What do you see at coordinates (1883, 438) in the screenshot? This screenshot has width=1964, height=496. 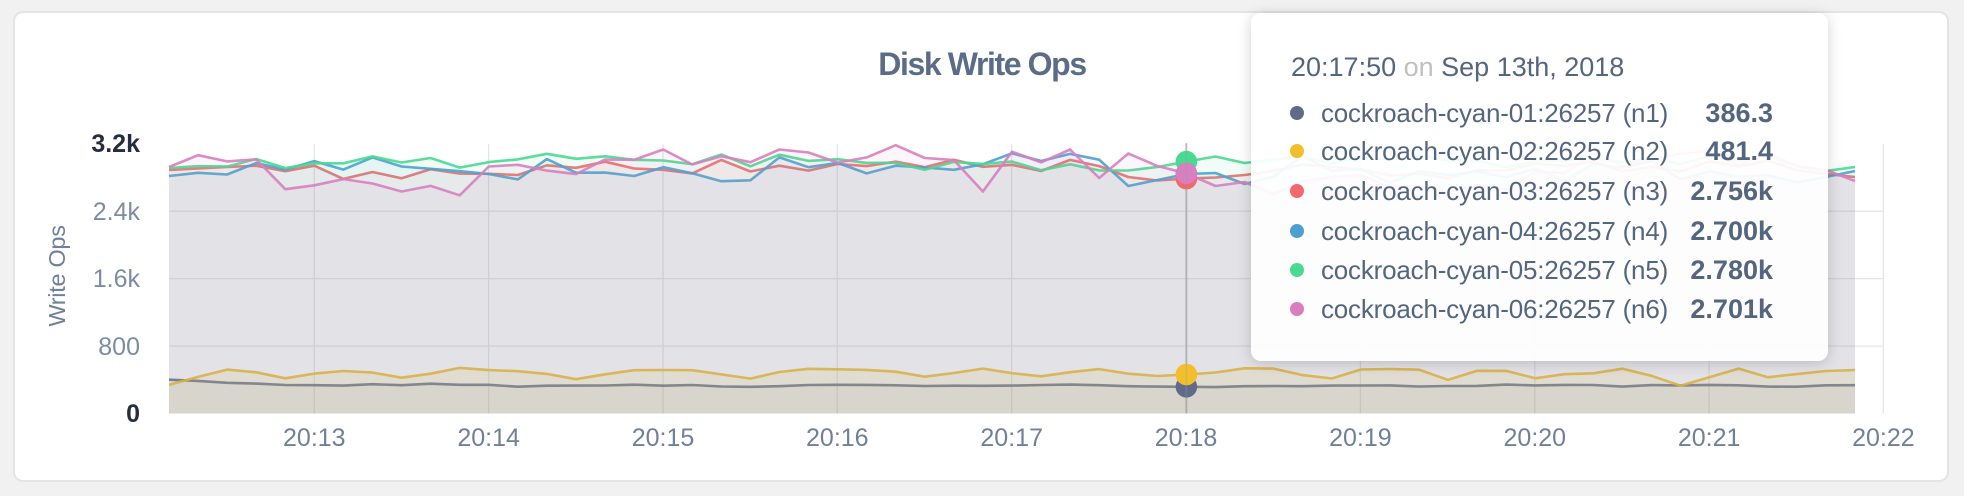 I see `svg-text: 20:22` at bounding box center [1883, 438].